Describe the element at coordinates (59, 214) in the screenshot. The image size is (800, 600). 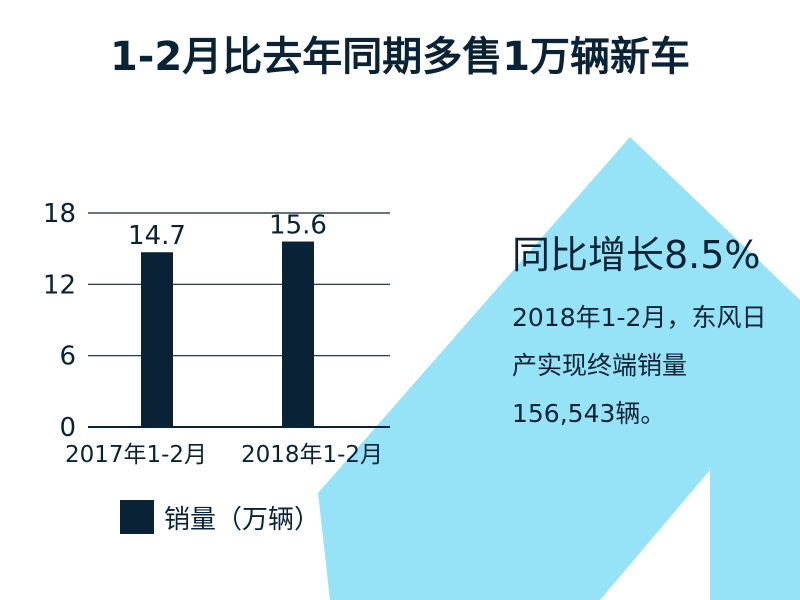
I see `y-tick-label: 18` at that location.